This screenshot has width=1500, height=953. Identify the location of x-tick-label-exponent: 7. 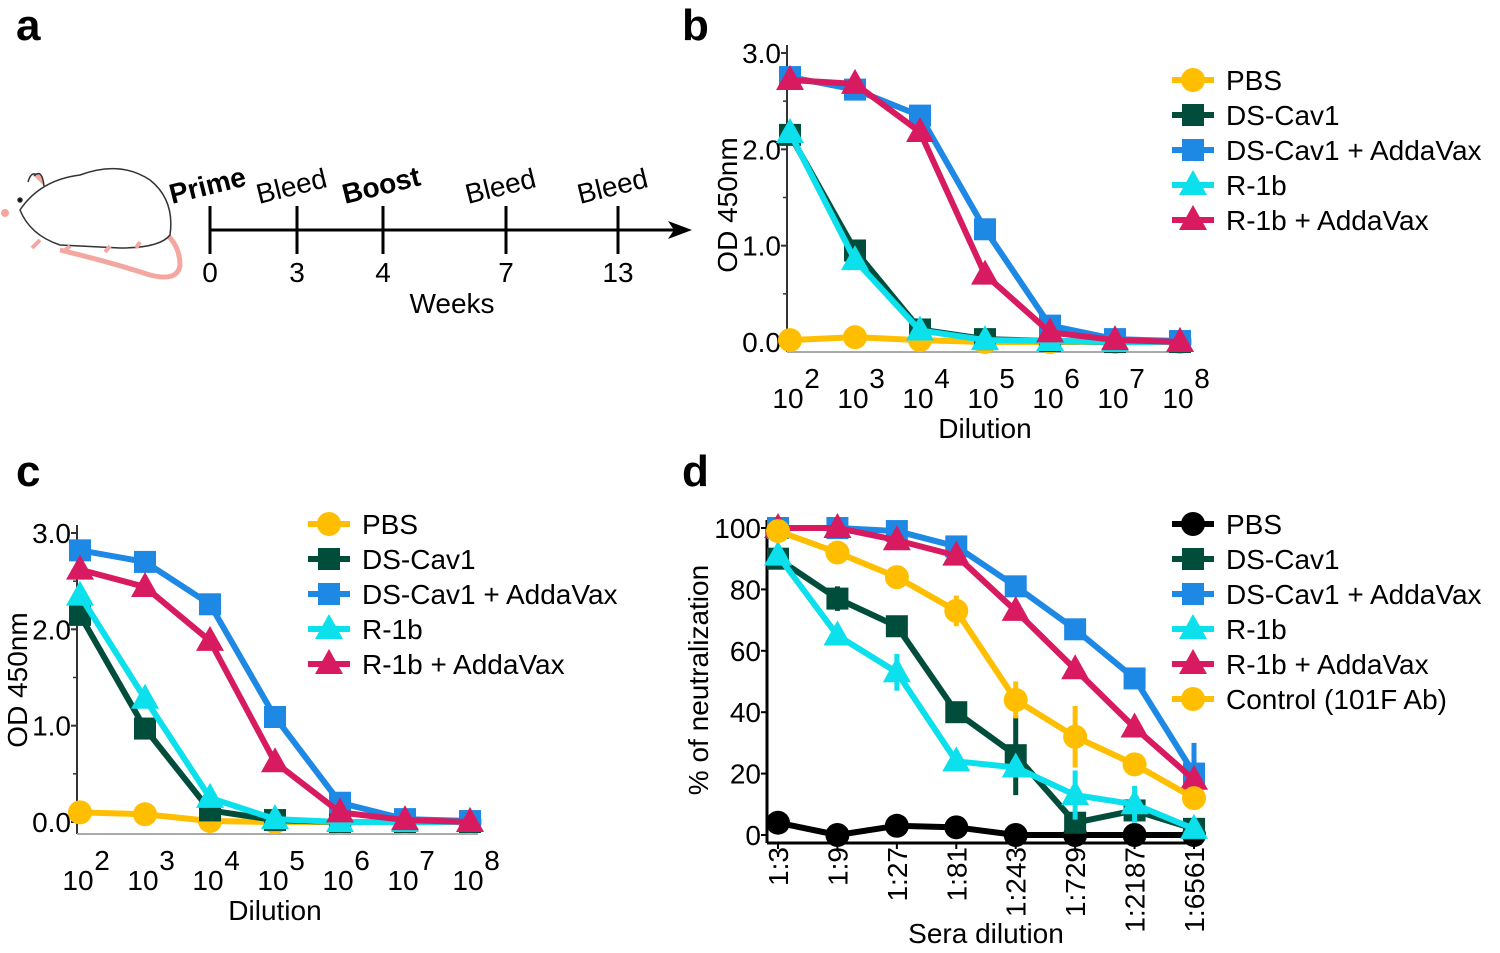
(427, 860).